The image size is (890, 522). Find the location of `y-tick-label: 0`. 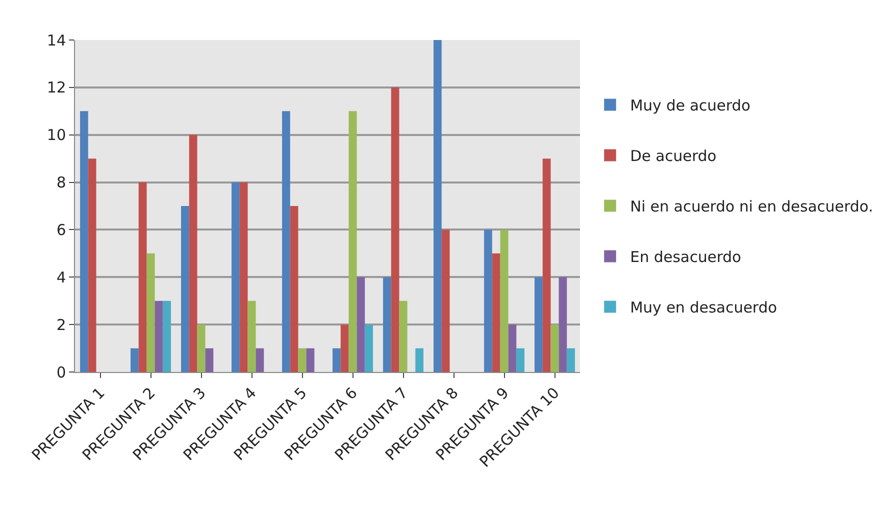

y-tick-label: 0 is located at coordinates (61, 372).